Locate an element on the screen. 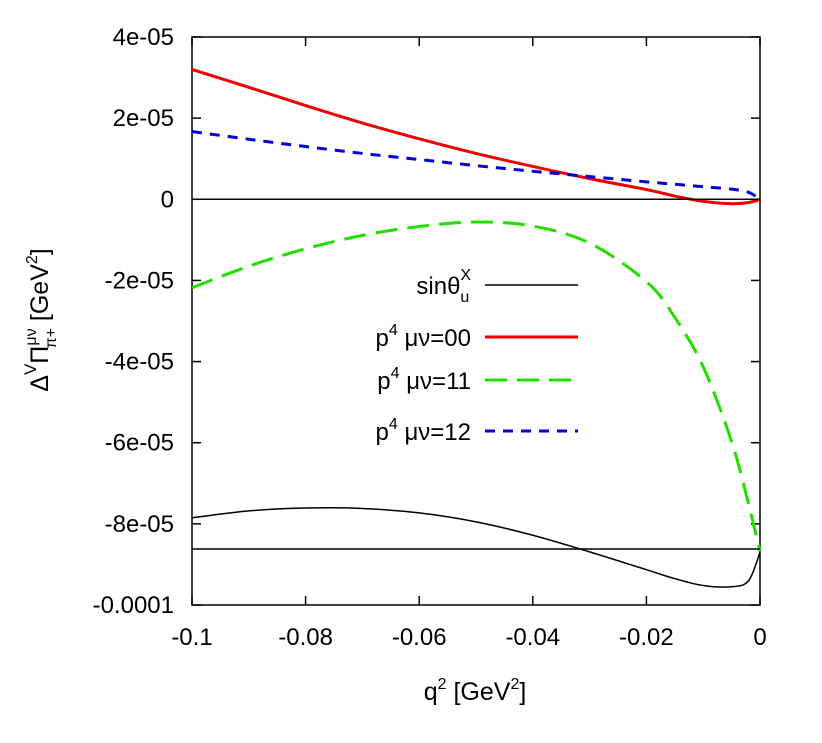  x-axis-label: q2 [GeV2] is located at coordinates (475, 691).